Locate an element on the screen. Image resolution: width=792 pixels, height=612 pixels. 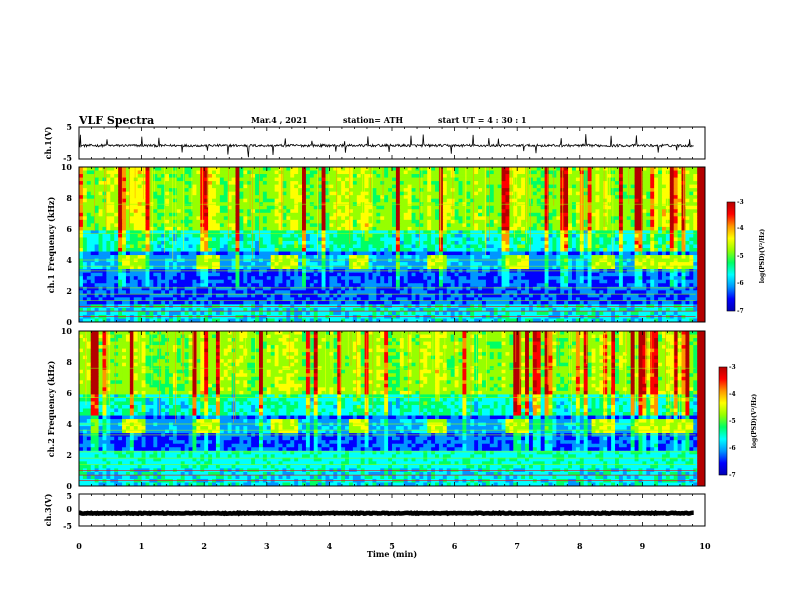
ch3-waveform-panel: 5 0 -5 ch.3(V) is located at coordinates (374, 511).